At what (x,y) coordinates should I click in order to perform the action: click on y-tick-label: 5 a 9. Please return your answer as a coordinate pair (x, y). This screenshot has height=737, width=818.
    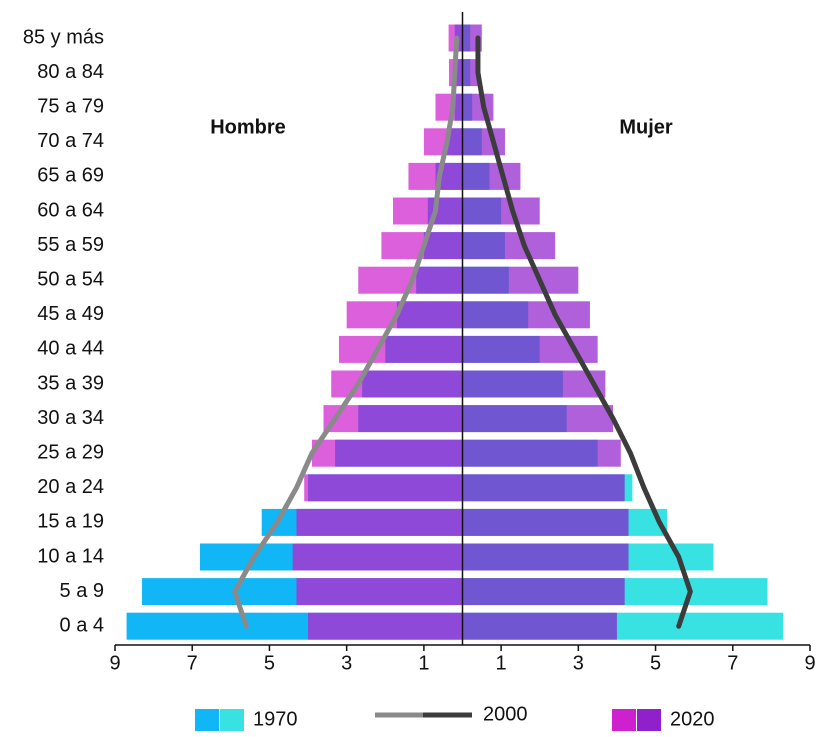
    Looking at the image, I should click on (82, 591).